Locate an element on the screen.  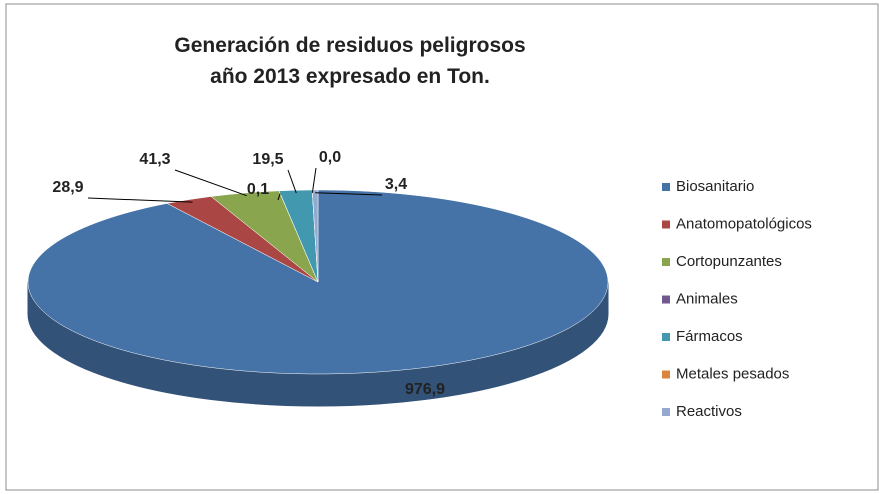
data-label: 0,1 is located at coordinates (258, 189).